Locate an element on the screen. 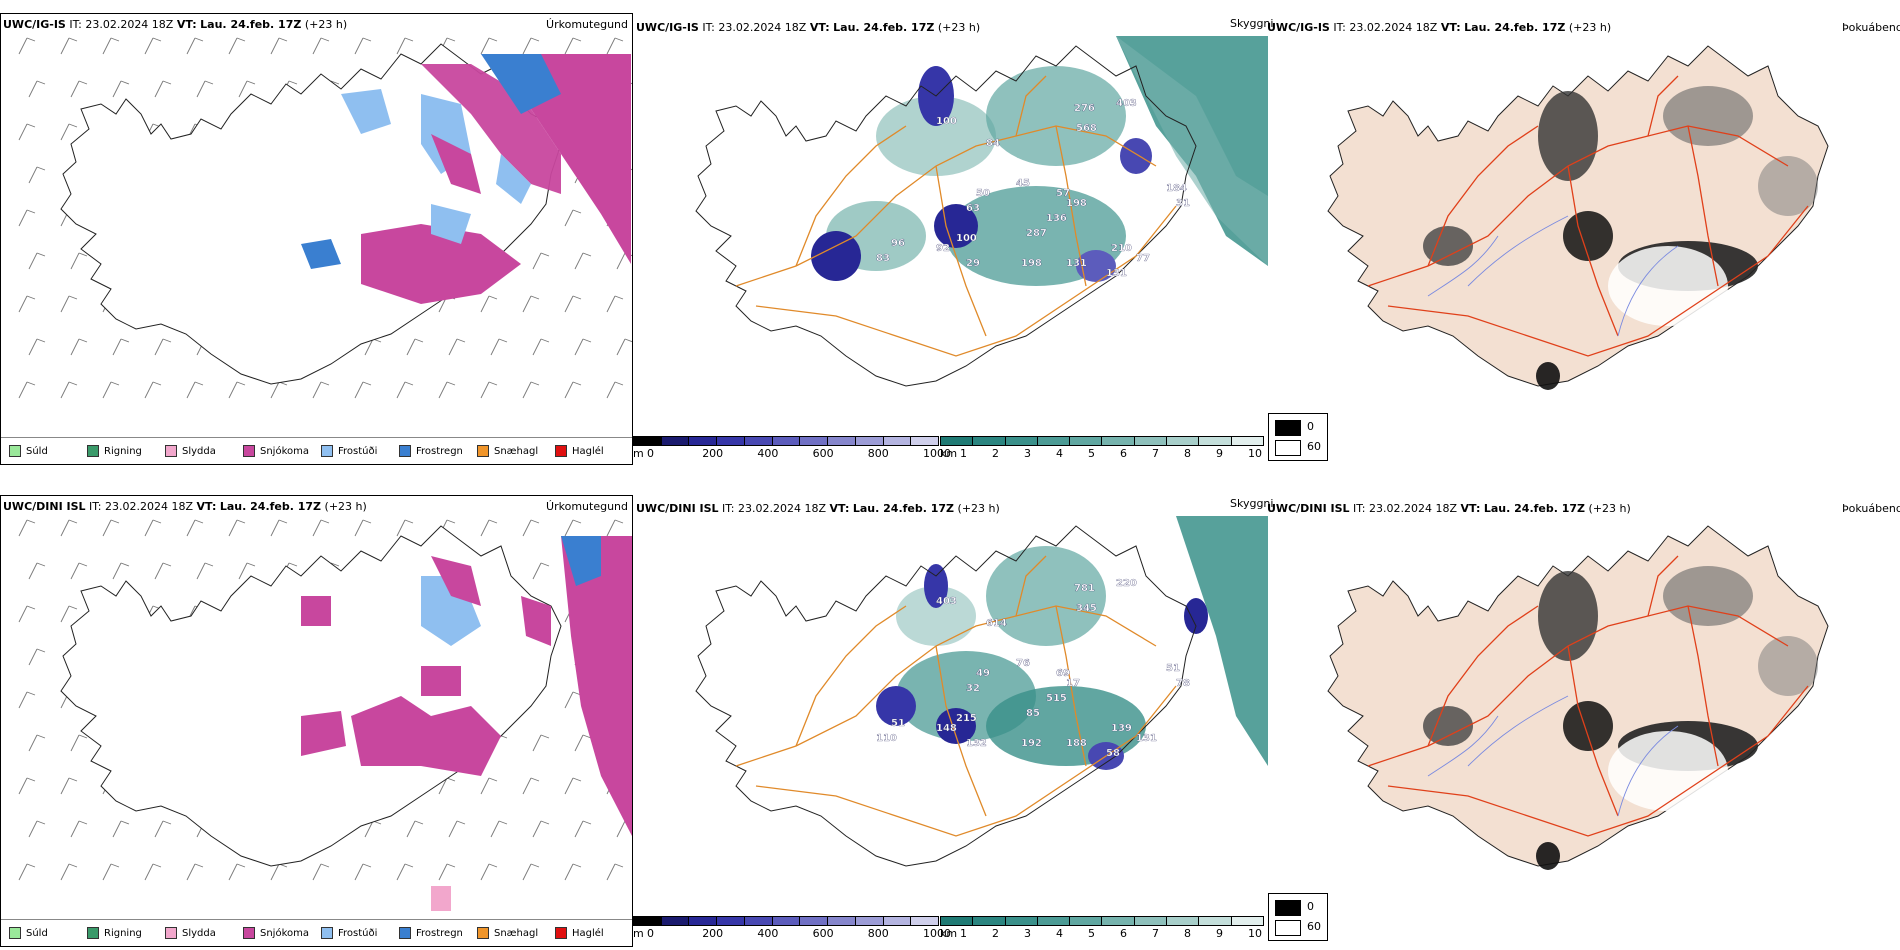 The width and height of the screenshot is (1900, 950). cloud-base-label: 32 is located at coordinates (973, 688).